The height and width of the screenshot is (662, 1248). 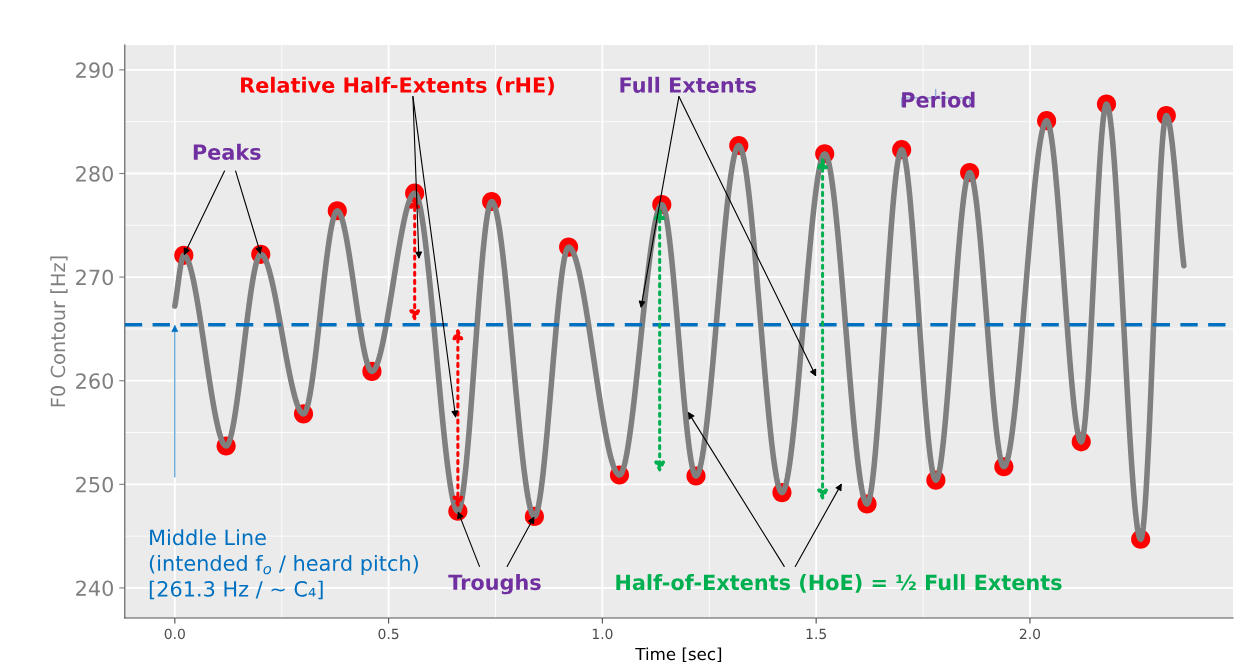 What do you see at coordinates (94, 70) in the screenshot?
I see `y-tick-label: 290` at bounding box center [94, 70].